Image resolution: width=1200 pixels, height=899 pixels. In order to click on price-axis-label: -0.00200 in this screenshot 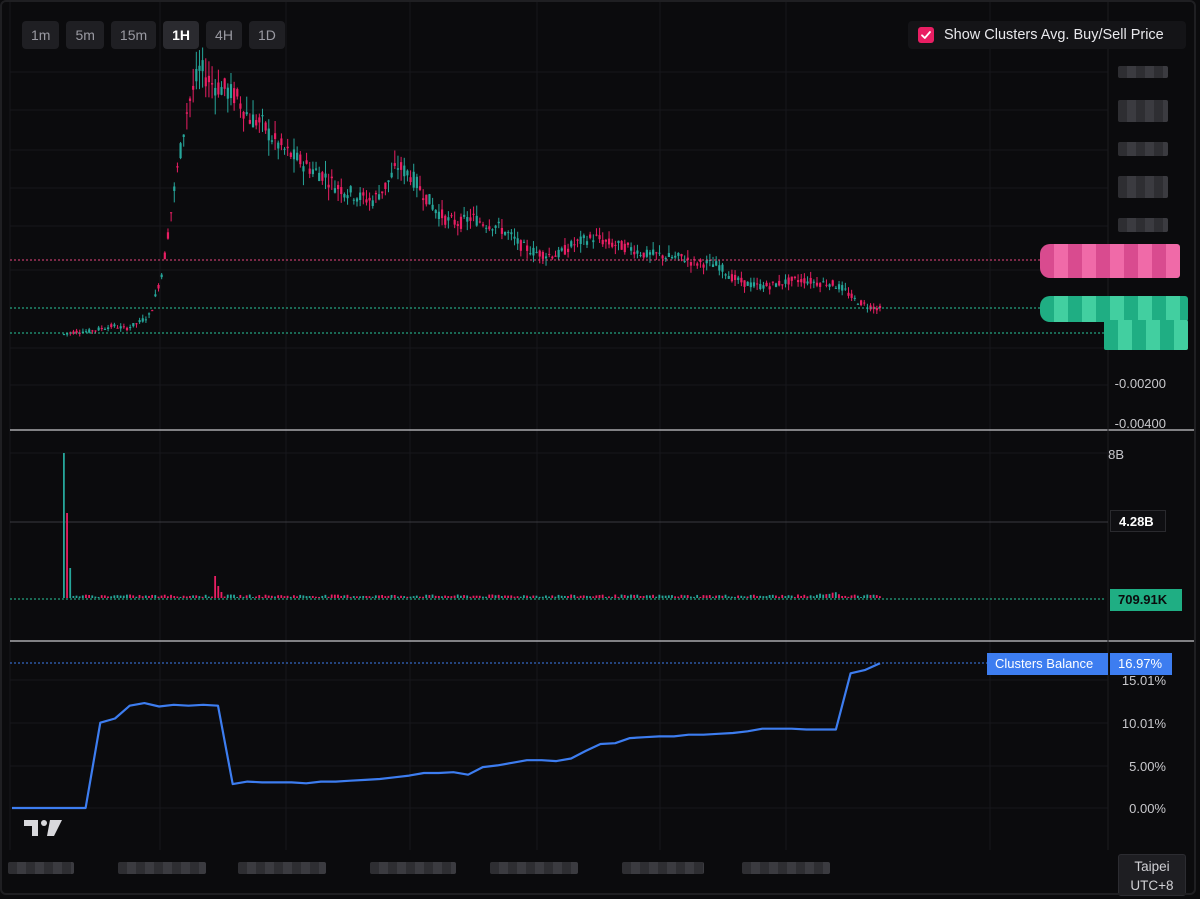, I will do `click(1140, 383)`.